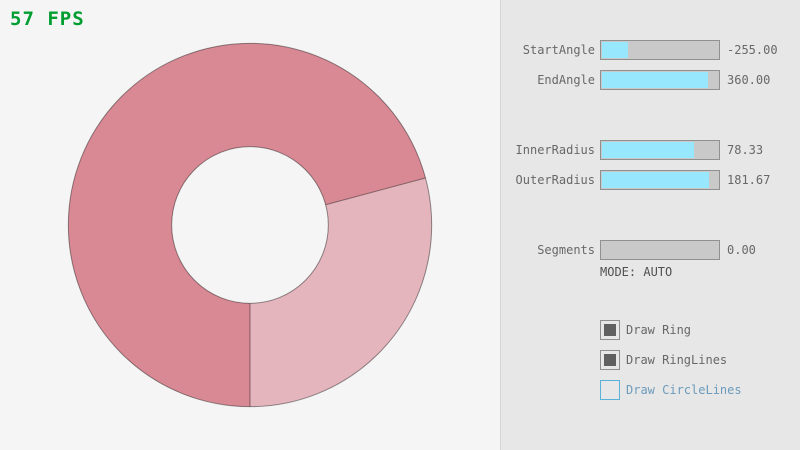  What do you see at coordinates (660, 50) in the screenshot?
I see `start-angle-slider` at bounding box center [660, 50].